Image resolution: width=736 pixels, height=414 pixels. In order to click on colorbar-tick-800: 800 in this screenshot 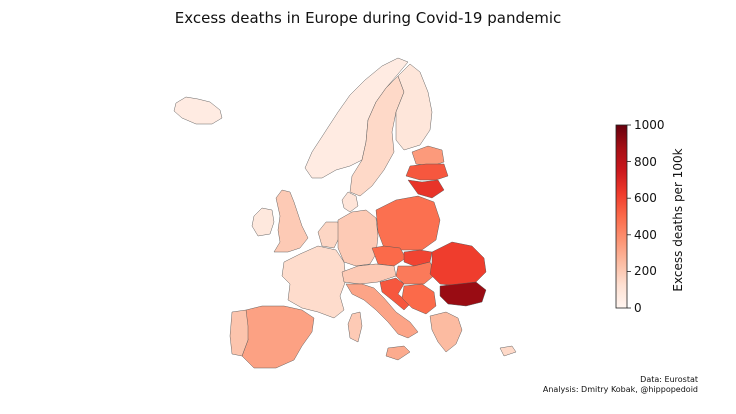, I will do `click(645, 161)`.